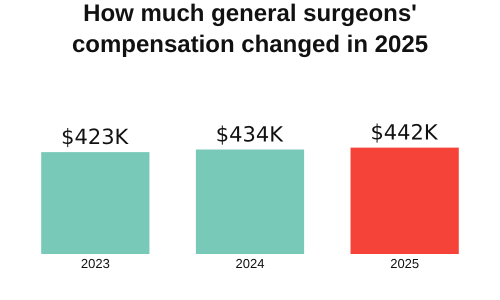 The width and height of the screenshot is (500, 300). I want to click on x-tick-label: 2024, so click(250, 263).